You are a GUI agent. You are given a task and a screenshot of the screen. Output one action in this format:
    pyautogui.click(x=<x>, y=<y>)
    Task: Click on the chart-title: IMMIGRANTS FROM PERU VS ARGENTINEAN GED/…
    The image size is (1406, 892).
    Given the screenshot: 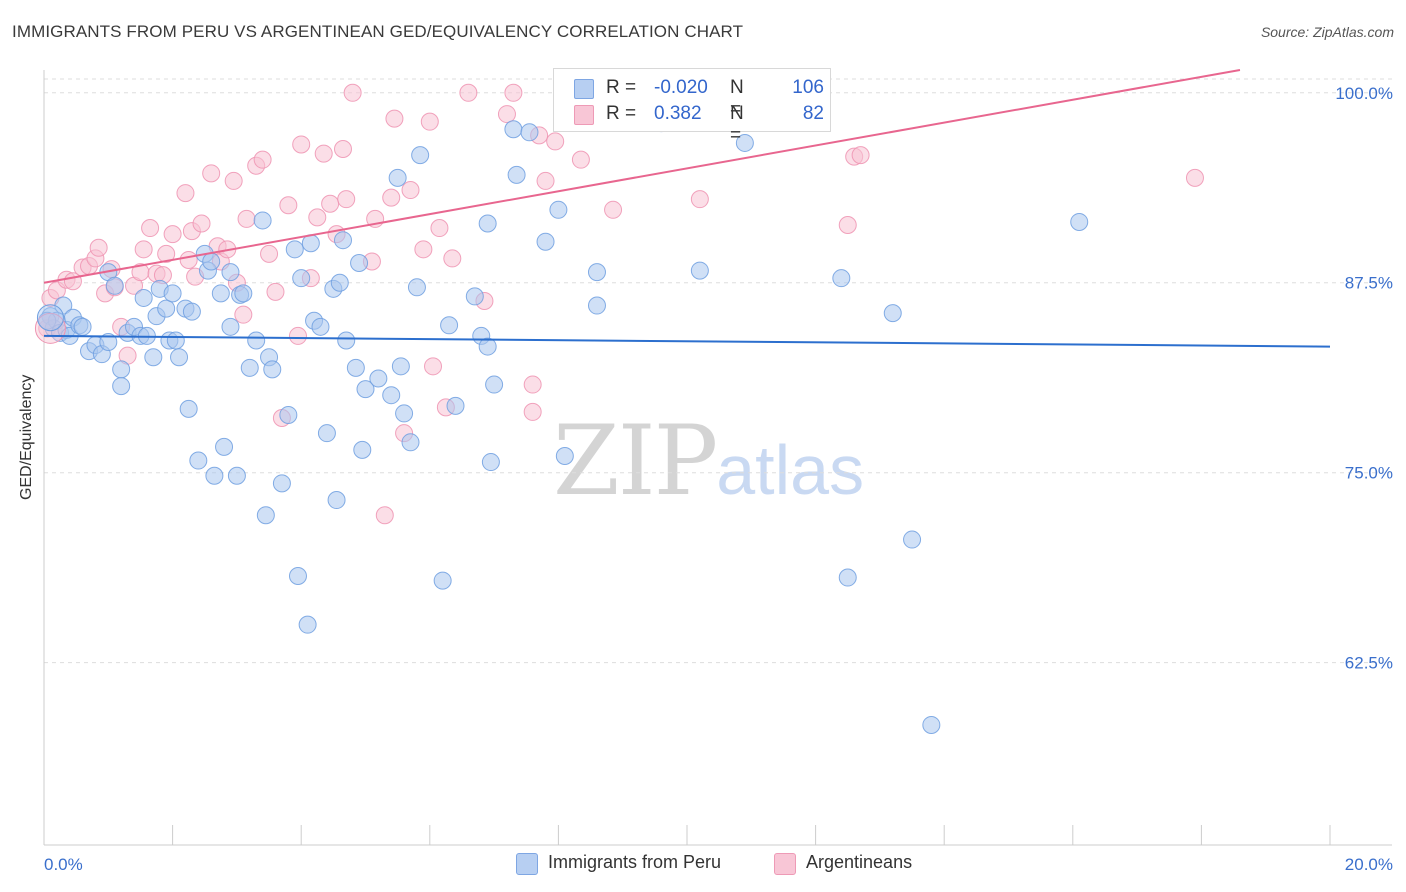 What is the action you would take?
    pyautogui.click(x=378, y=31)
    